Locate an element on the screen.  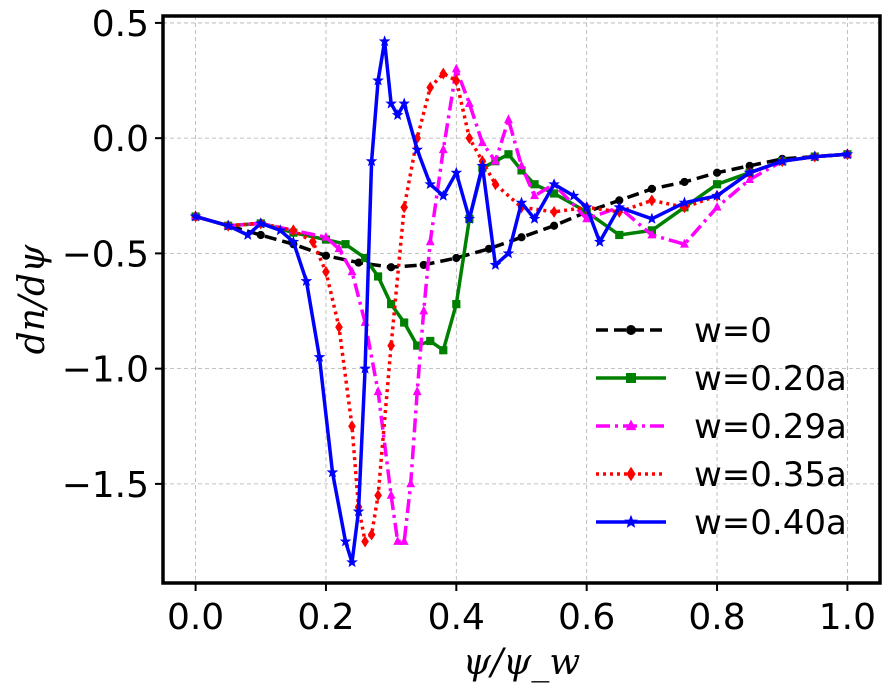
x-tick-label: 1.0 is located at coordinates (847, 617).